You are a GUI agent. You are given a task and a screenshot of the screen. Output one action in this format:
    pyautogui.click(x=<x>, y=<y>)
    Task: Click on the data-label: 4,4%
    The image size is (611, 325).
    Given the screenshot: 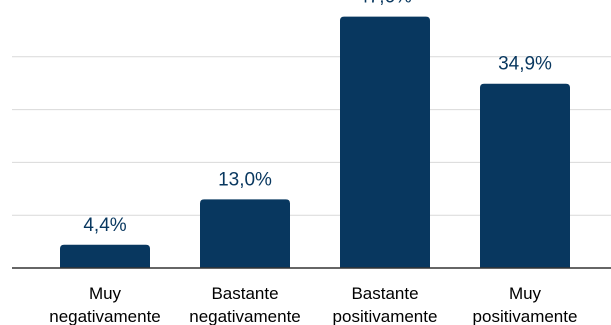 What is the action you would take?
    pyautogui.click(x=104, y=225)
    